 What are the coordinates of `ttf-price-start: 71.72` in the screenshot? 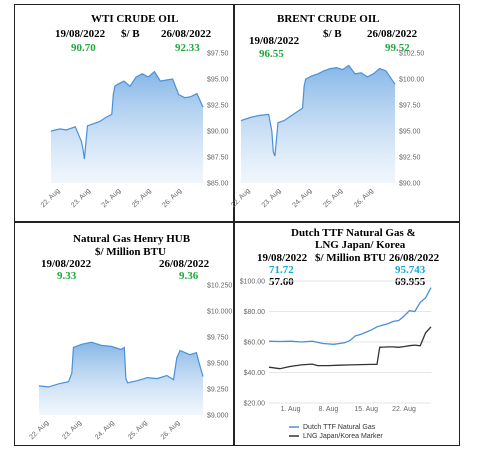 It's located at (281, 270).